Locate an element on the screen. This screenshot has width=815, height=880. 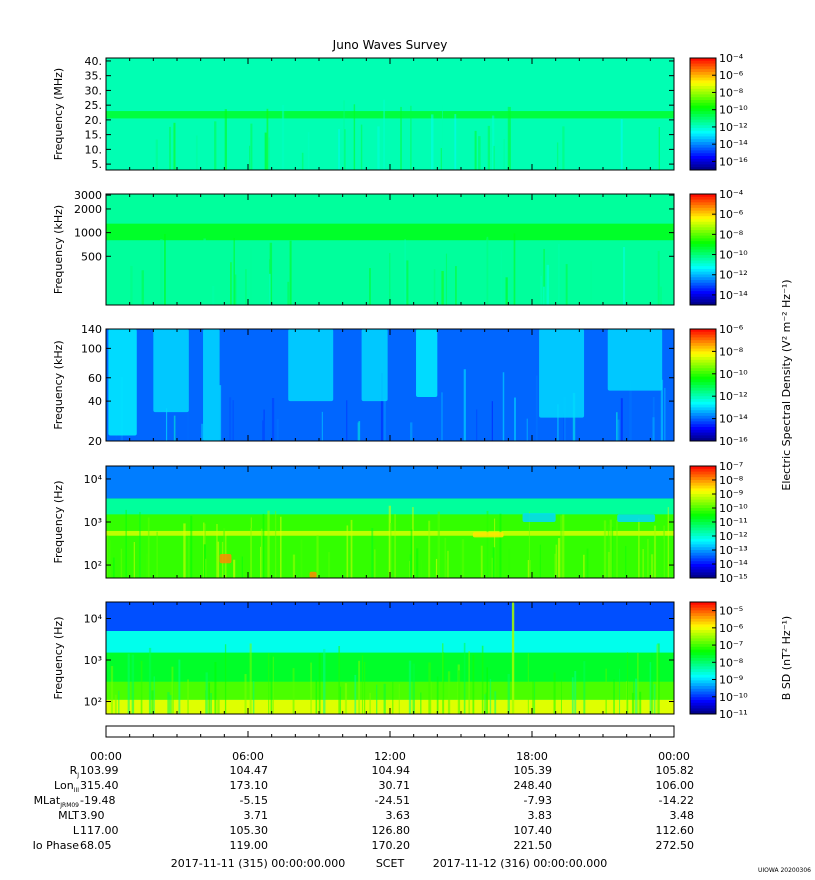
colorbar-tick-label: 10⁻¹¹ is located at coordinates (733, 522).